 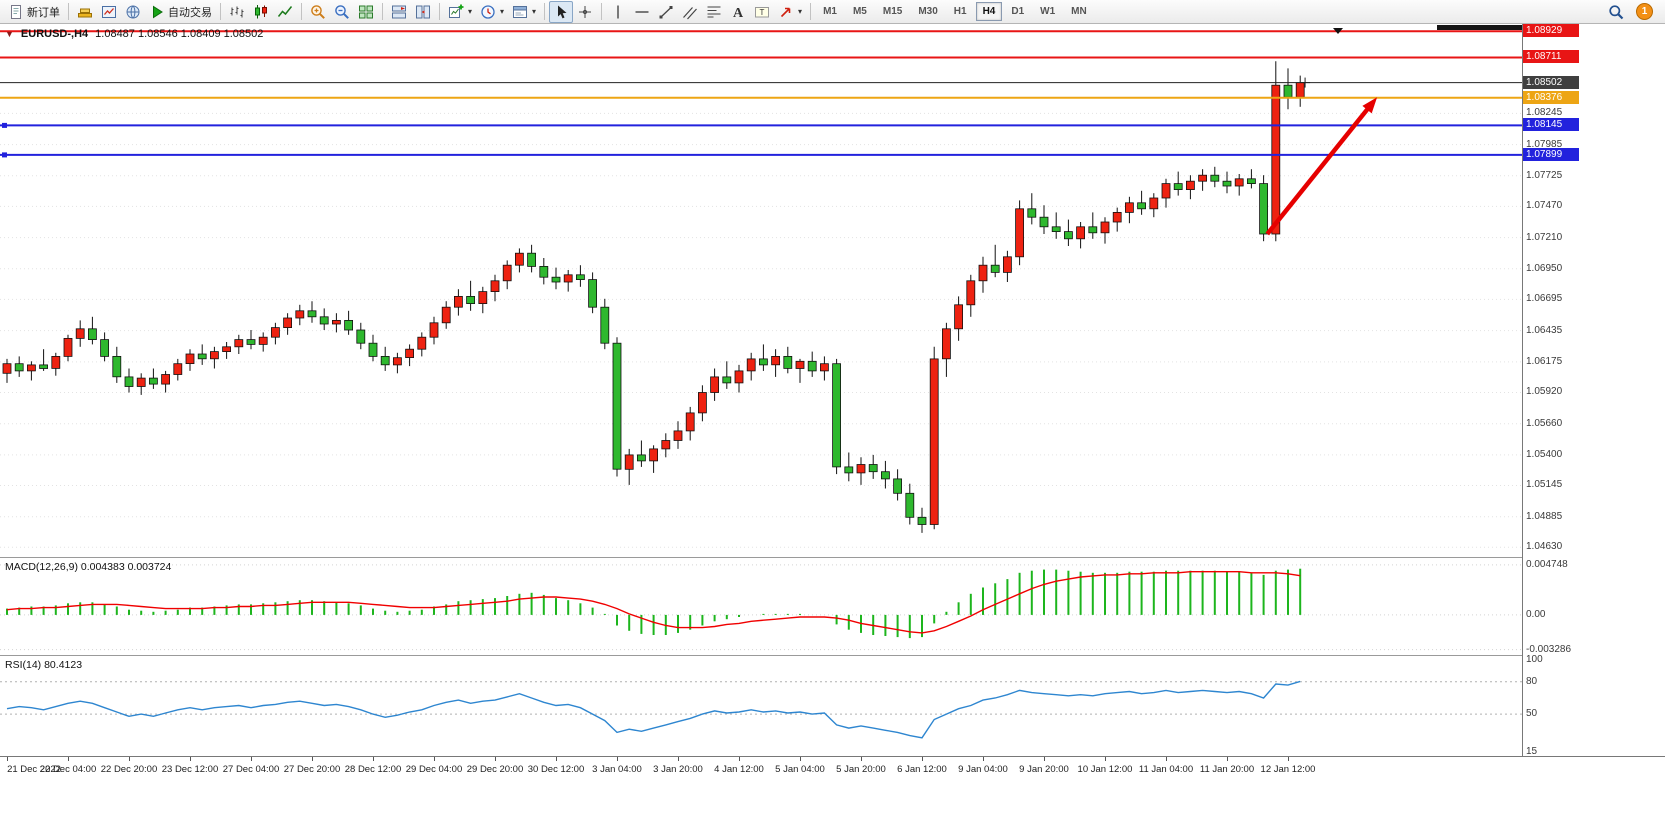 What do you see at coordinates (666, 12) in the screenshot?
I see `trendline-button` at bounding box center [666, 12].